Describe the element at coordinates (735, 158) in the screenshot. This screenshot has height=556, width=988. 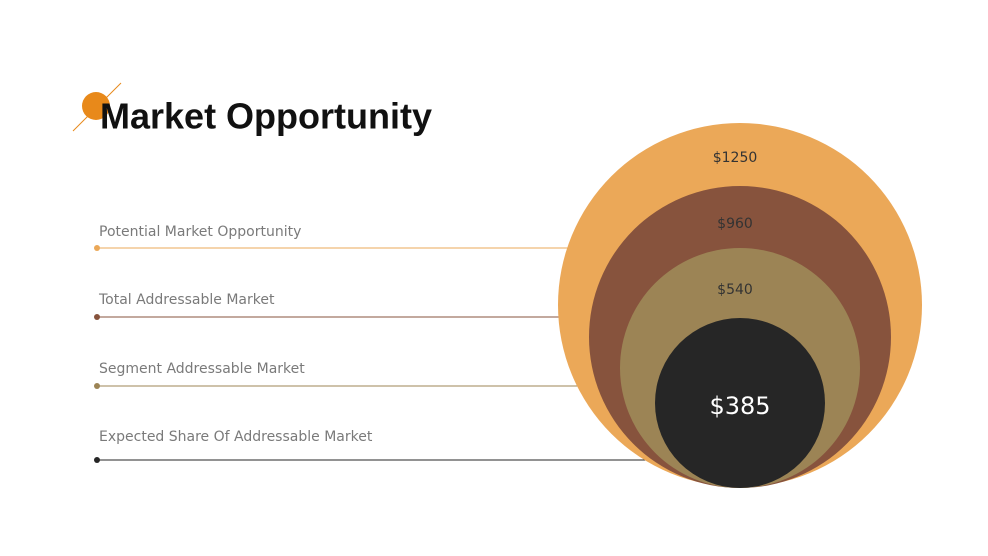
I see `layer-value: $1250` at that location.